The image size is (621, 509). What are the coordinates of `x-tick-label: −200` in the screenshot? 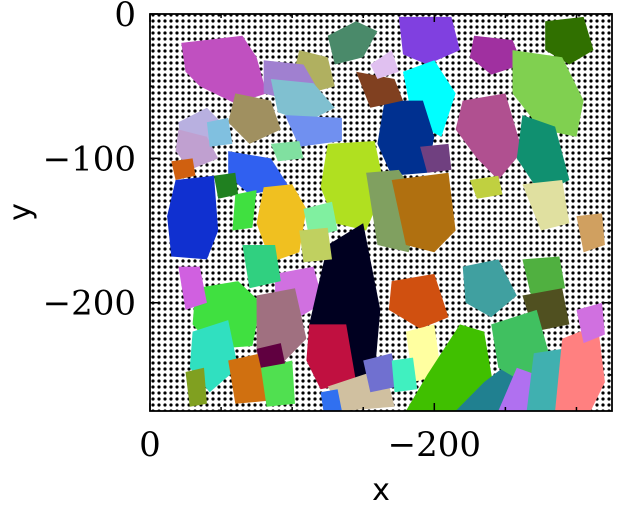 It's located at (434, 445).